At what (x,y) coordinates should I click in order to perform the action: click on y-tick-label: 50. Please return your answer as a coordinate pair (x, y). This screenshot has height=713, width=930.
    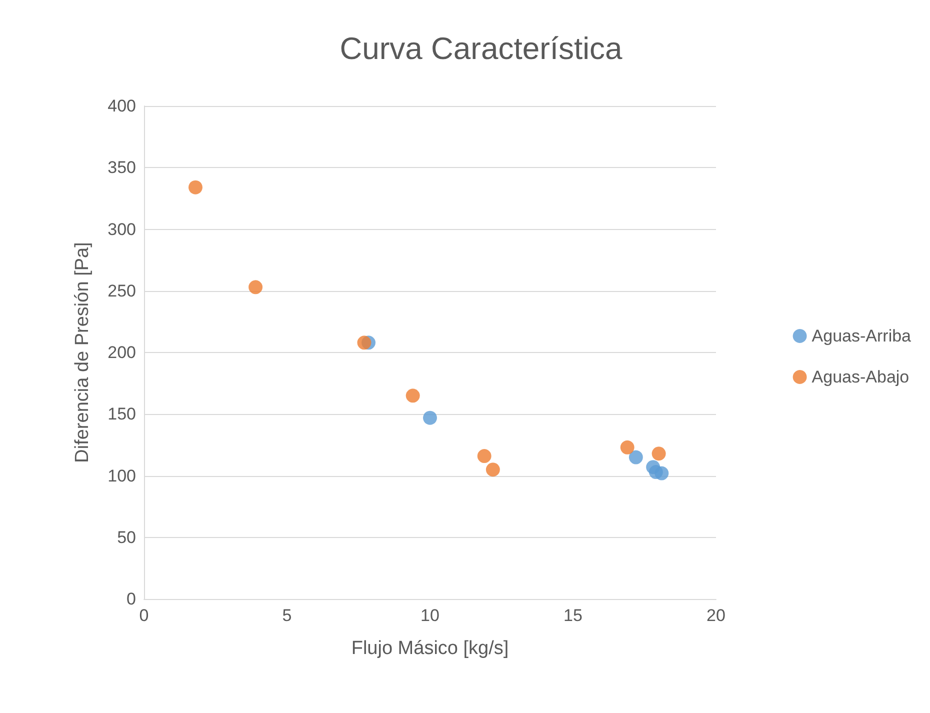
    Looking at the image, I should click on (126, 537).